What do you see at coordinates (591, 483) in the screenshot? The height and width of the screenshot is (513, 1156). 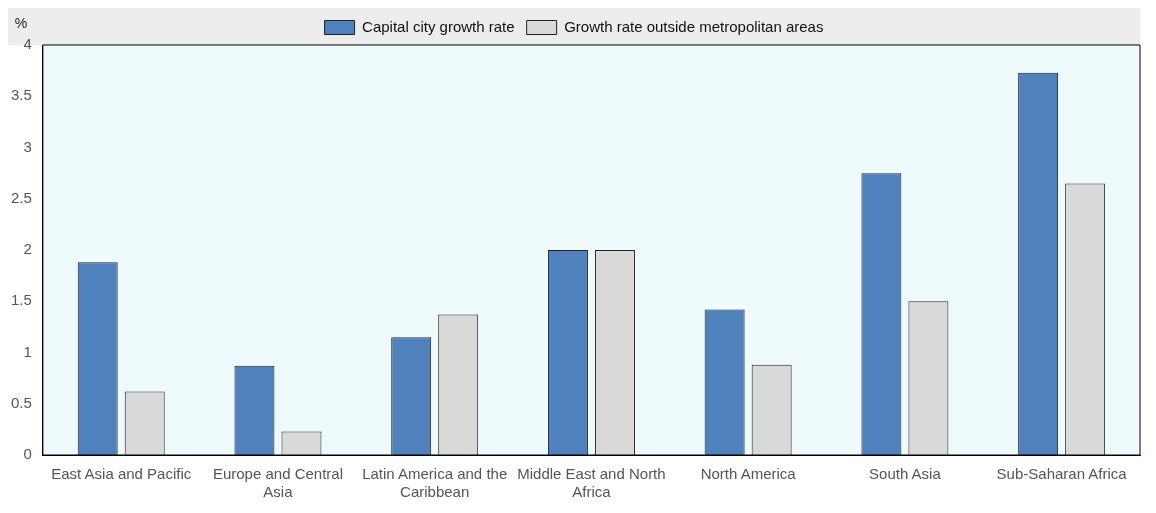 I see `x-tick-label: Middle East and North Africa` at bounding box center [591, 483].